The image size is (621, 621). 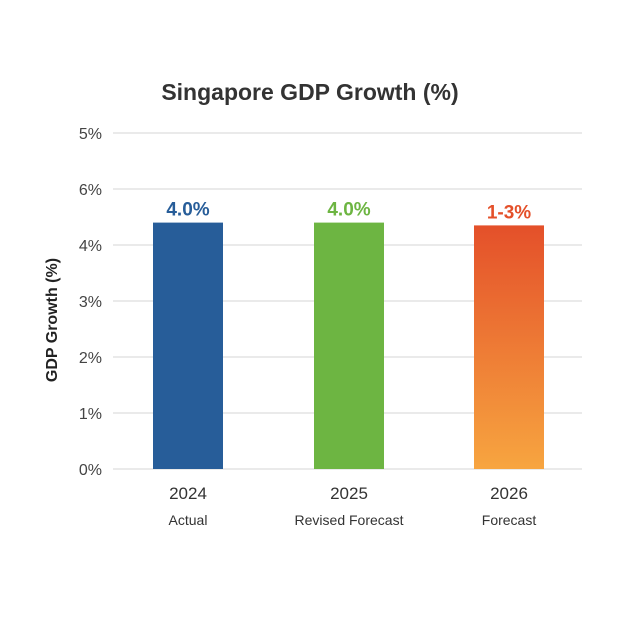 I want to click on y-tick-label: 0%, so click(x=90, y=470).